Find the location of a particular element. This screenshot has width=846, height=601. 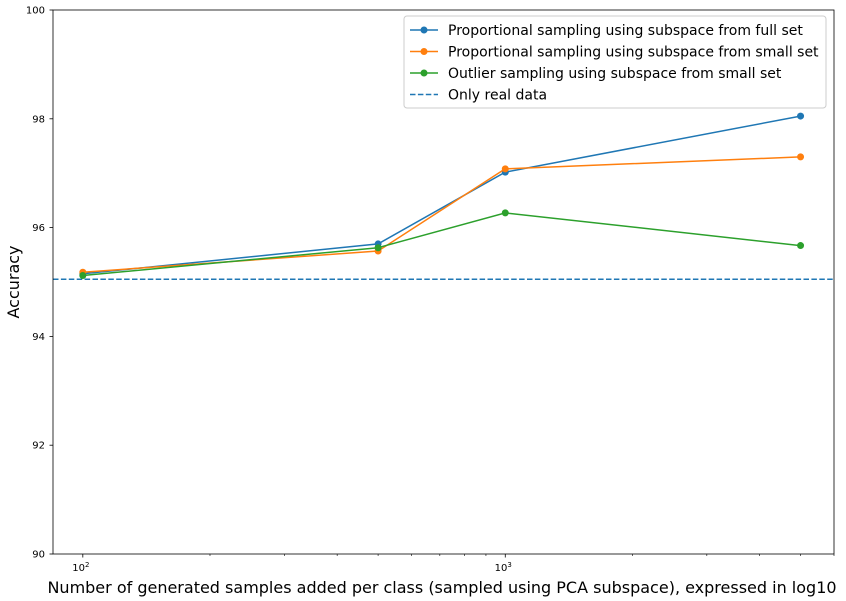

x-tick-label: 10³ is located at coordinates (503, 567).